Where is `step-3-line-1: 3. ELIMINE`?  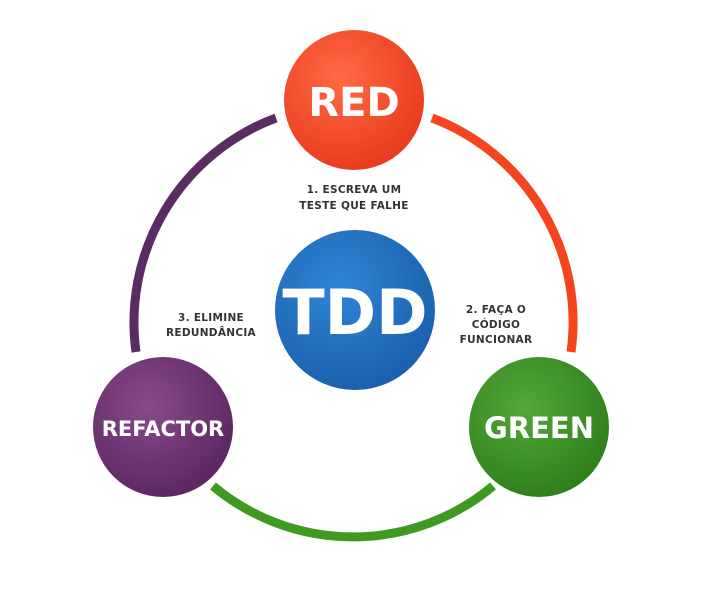 step-3-line-1: 3. ELIMINE is located at coordinates (211, 318).